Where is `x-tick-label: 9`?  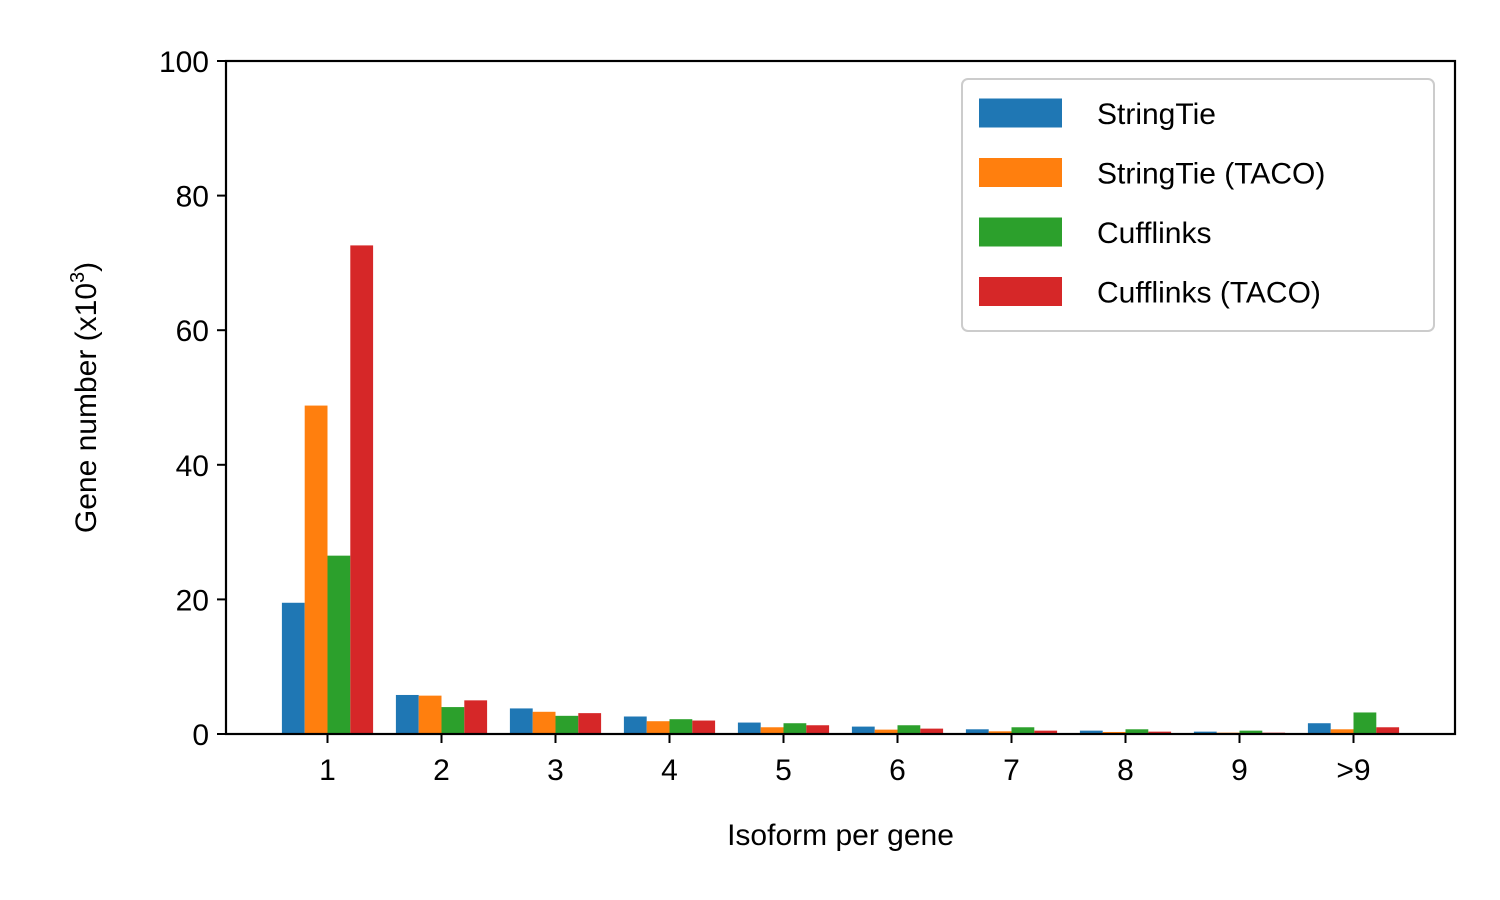
x-tick-label: 9 is located at coordinates (1239, 770).